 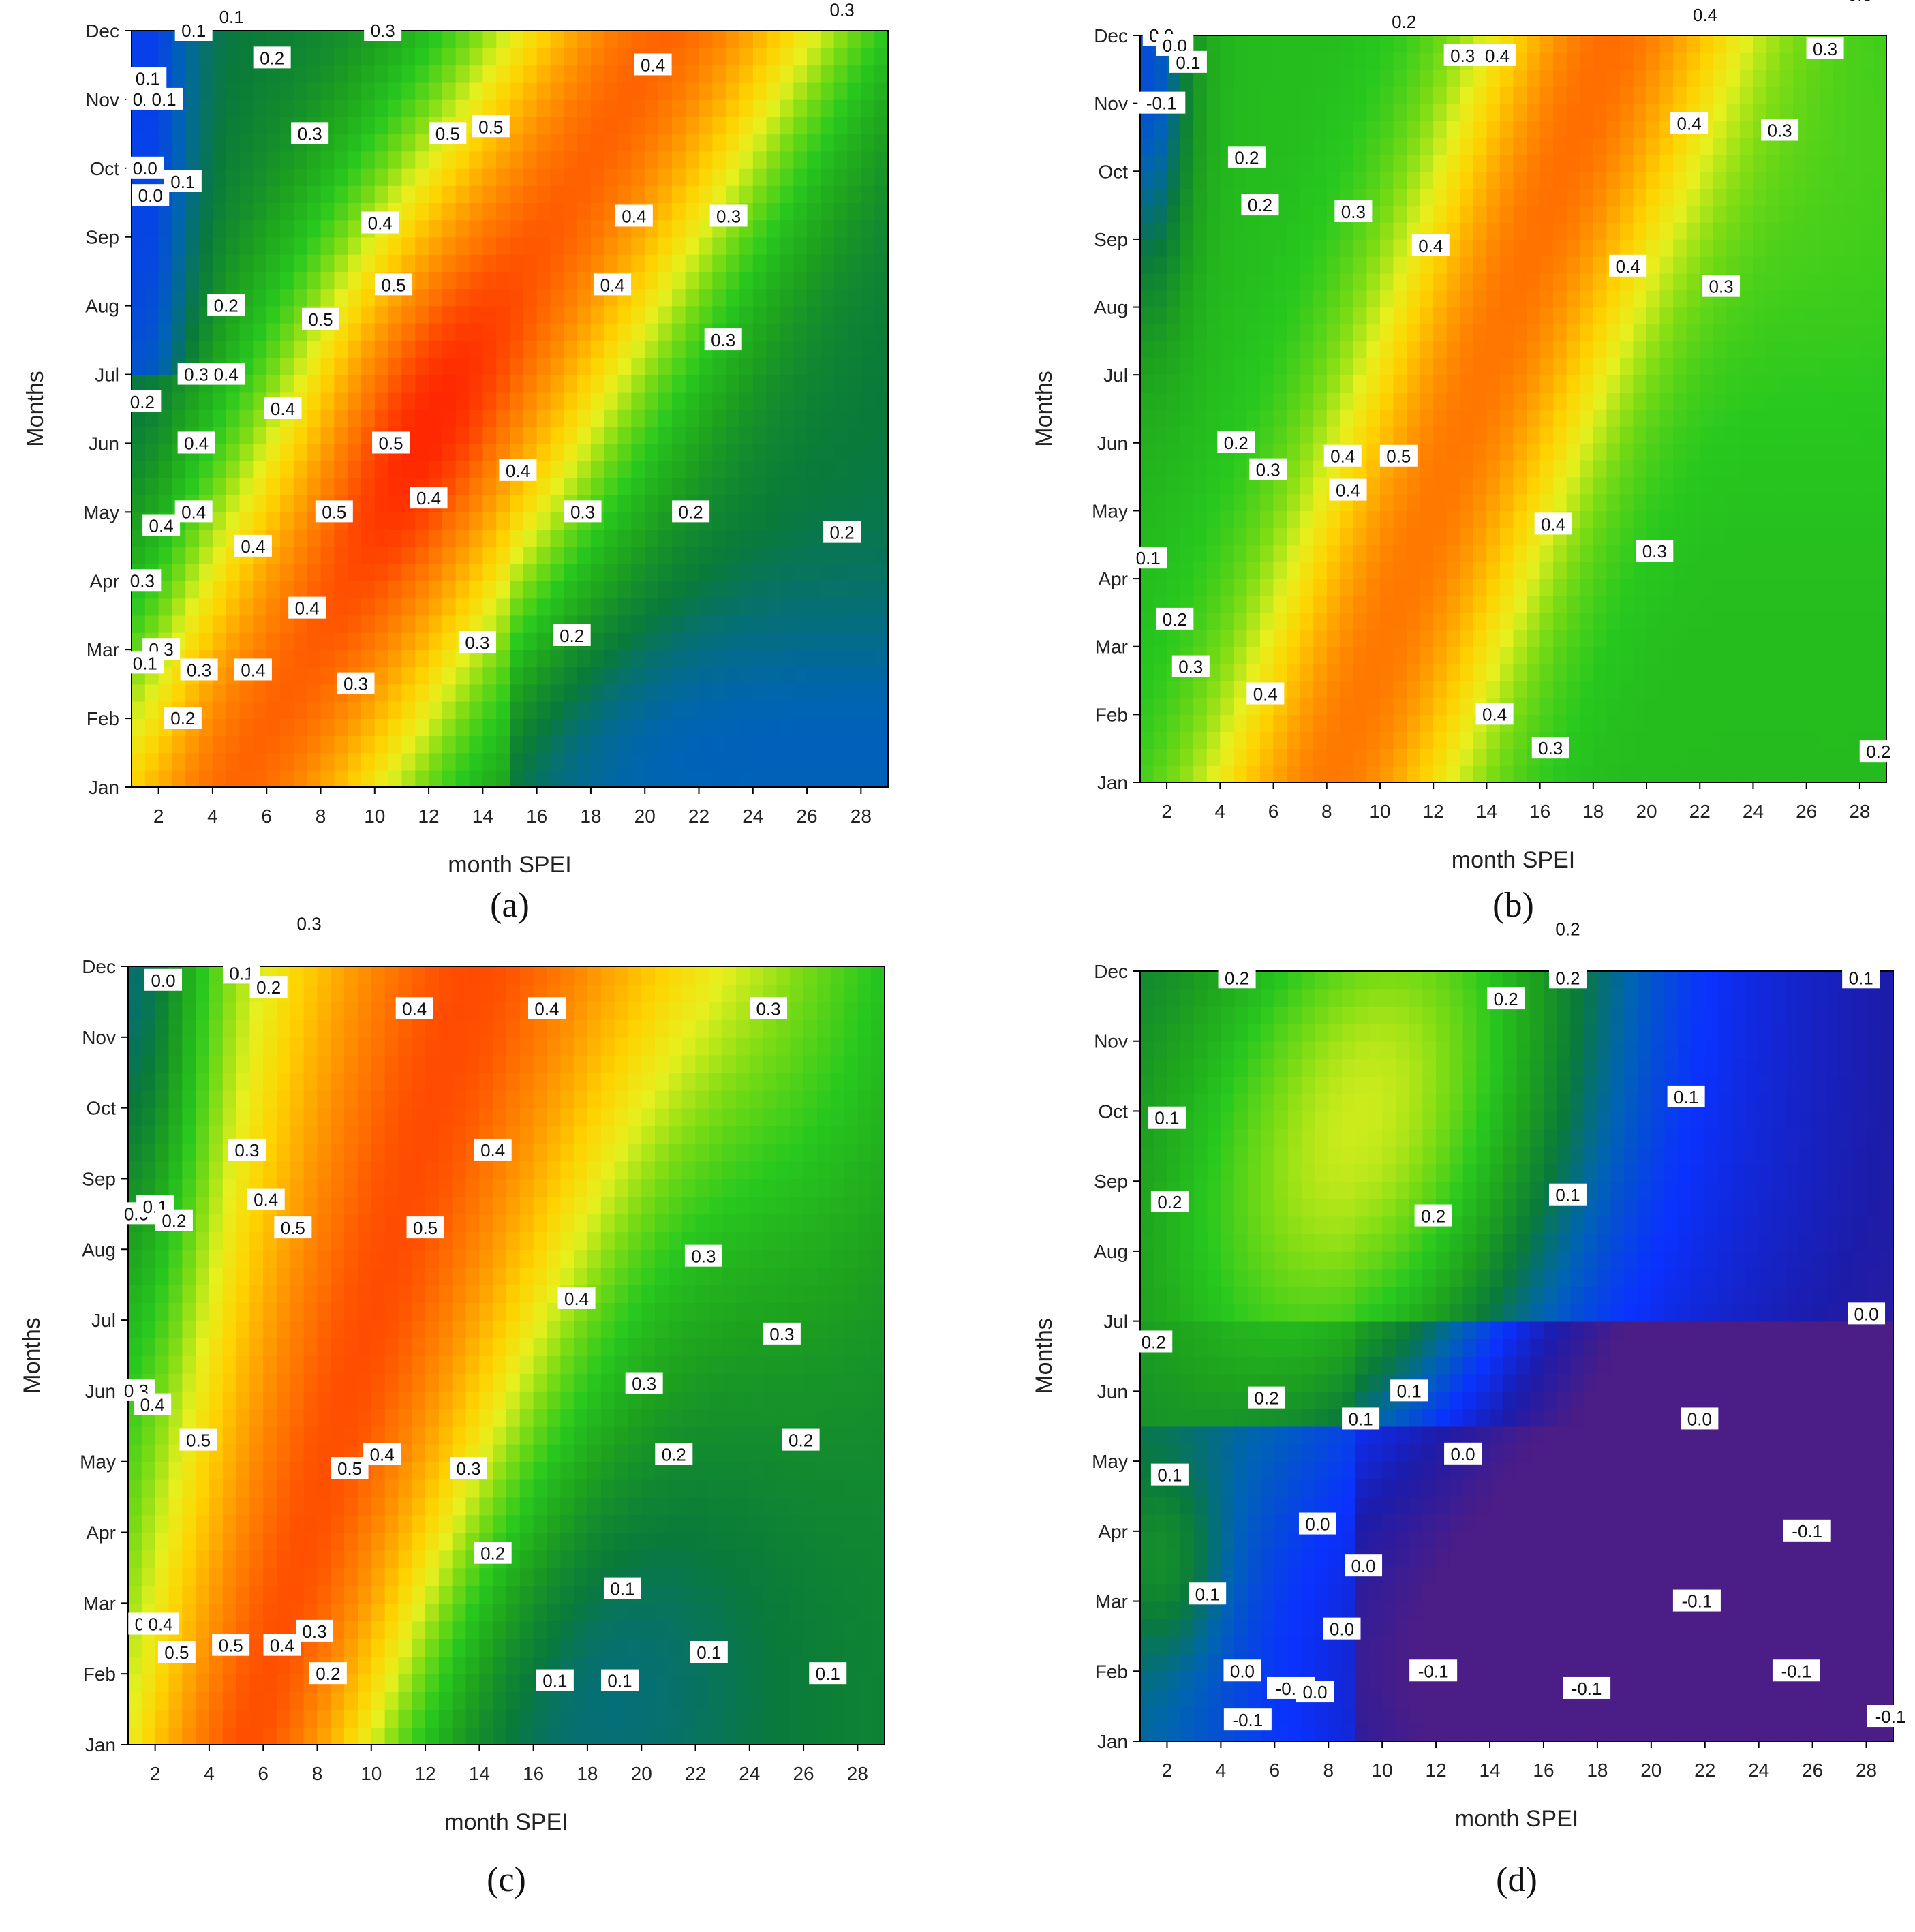 What do you see at coordinates (183, 181) in the screenshot?
I see `contour-label: 0.1` at bounding box center [183, 181].